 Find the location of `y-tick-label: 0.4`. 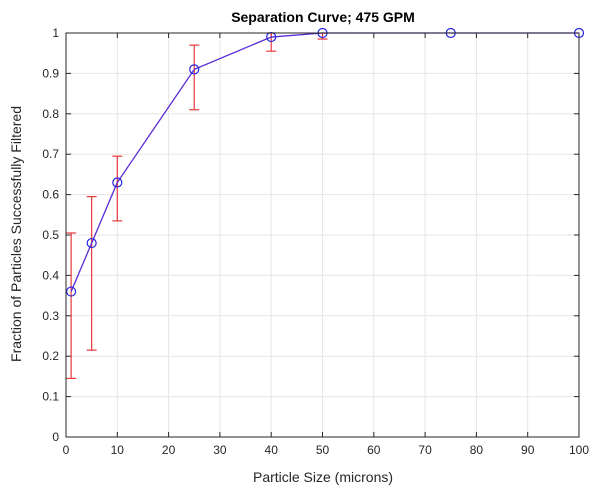

y-tick-label: 0.4 is located at coordinates (50, 275).